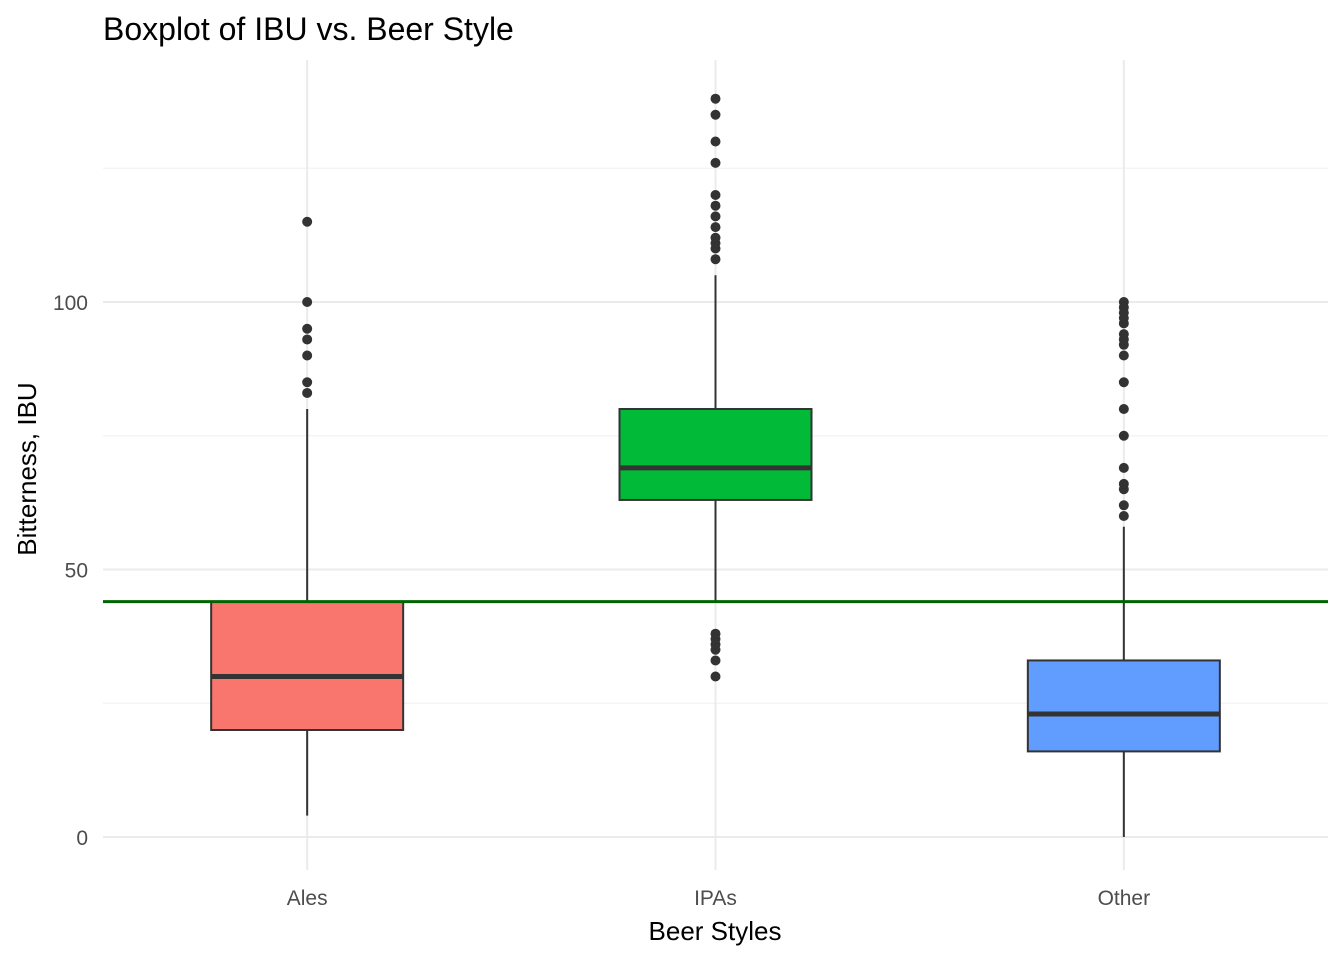 This screenshot has width=1344, height=960. I want to click on box-body-ales, so click(307, 665).